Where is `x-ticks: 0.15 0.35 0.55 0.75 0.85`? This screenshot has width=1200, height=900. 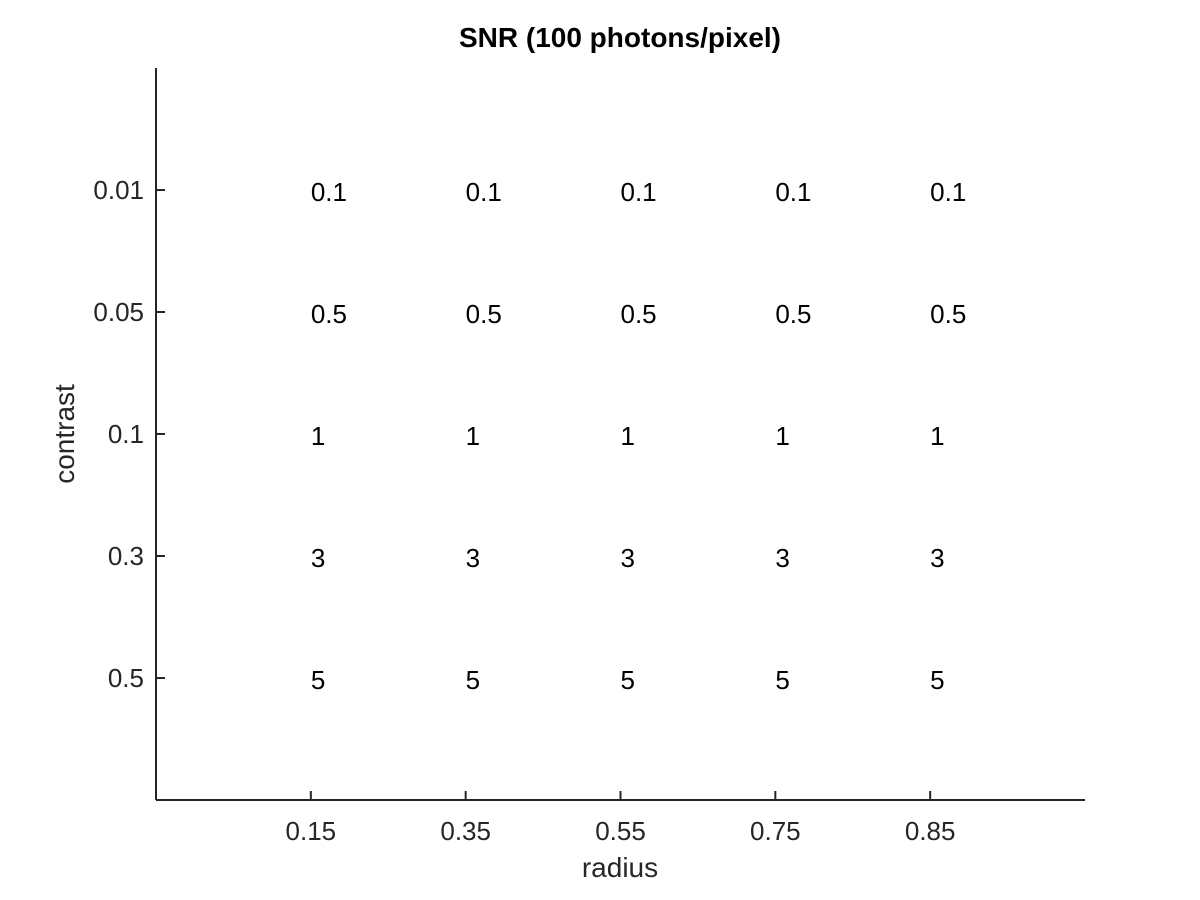
x-ticks: 0.15 0.35 0.55 0.75 0.85 is located at coordinates (621, 818).